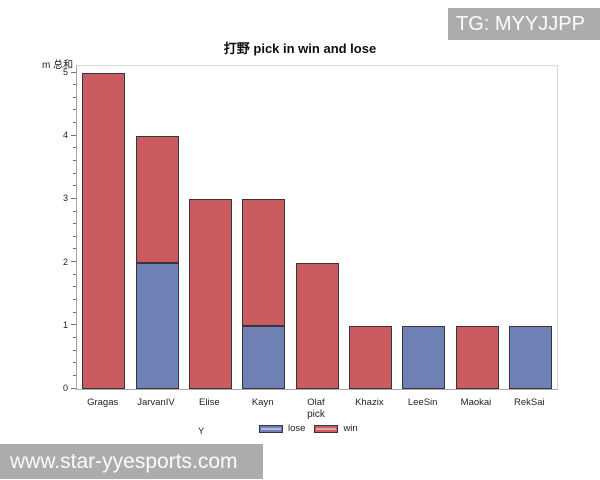  I want to click on x-category-label: Kayn, so click(262, 402).